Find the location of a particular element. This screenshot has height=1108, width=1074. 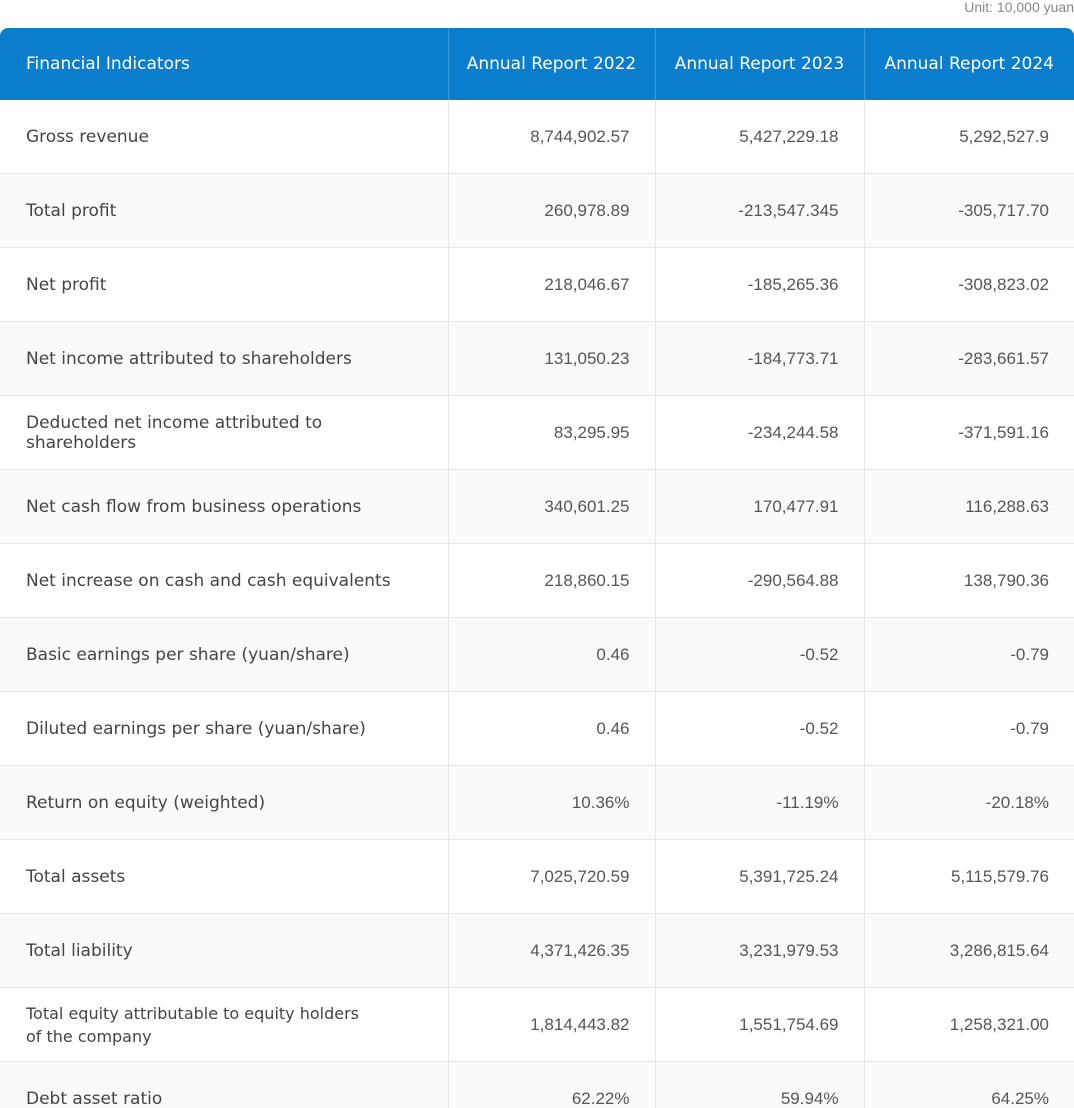

indicator-label: Diluted earnings per share (yuan/share) is located at coordinates (196, 728).